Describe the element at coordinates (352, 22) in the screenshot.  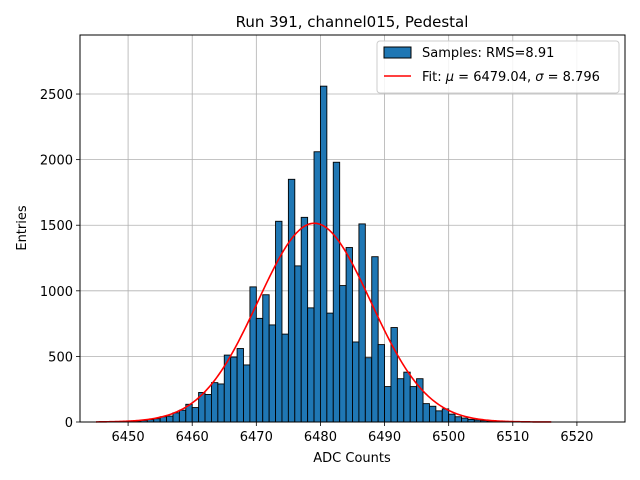
I see `chart-title: Run 391, channel015, Pedestal` at that location.